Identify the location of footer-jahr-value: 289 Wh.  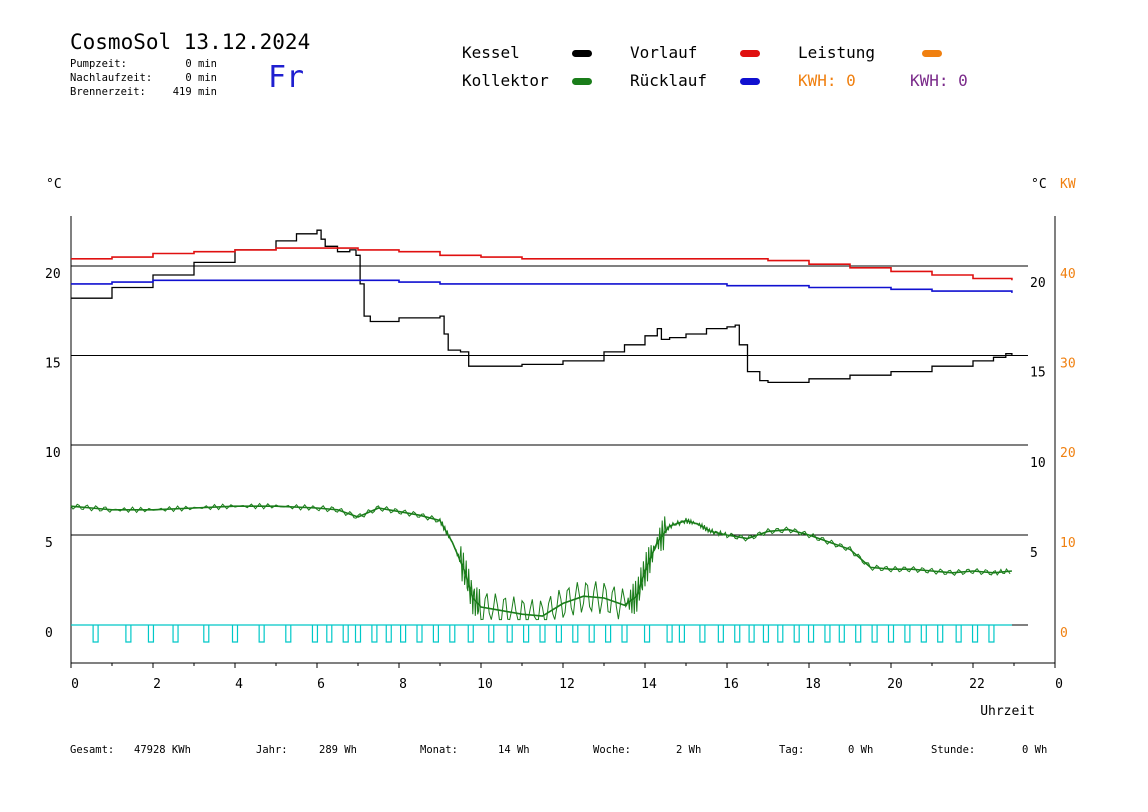
(338, 750).